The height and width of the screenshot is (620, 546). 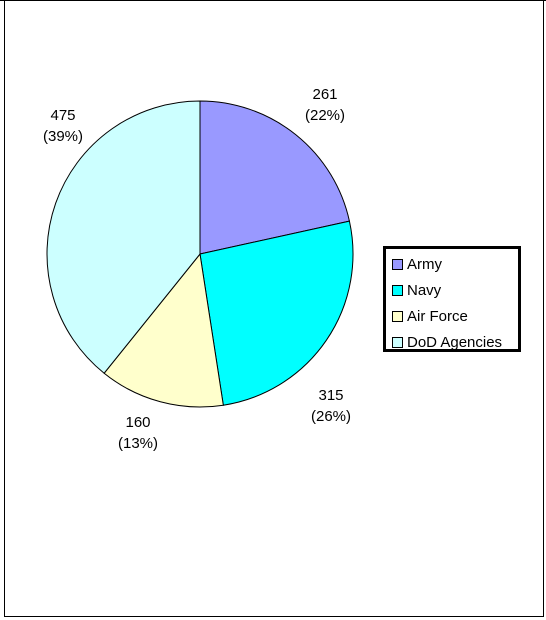 What do you see at coordinates (138, 443) in the screenshot?
I see `data-label-percent: (13%)` at bounding box center [138, 443].